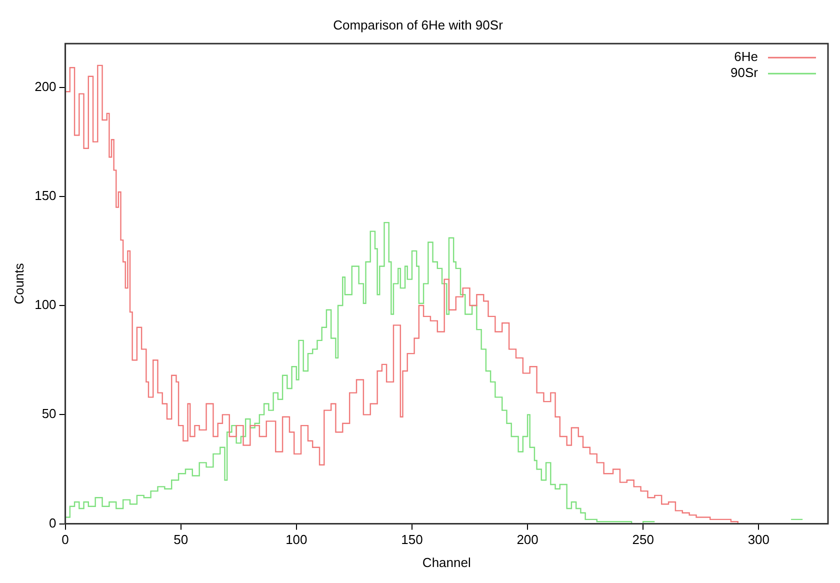 This screenshot has width=840, height=583. Describe the element at coordinates (746, 56) in the screenshot. I see `legend-label: 6He` at that location.